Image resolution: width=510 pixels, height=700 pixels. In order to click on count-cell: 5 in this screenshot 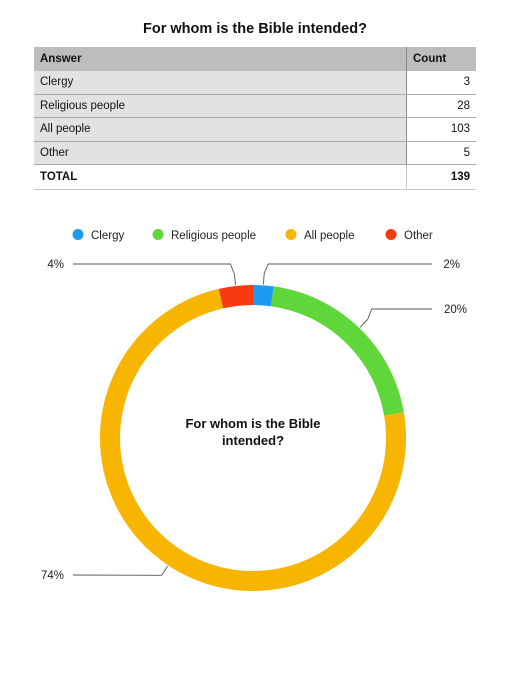, I will do `click(441, 153)`.